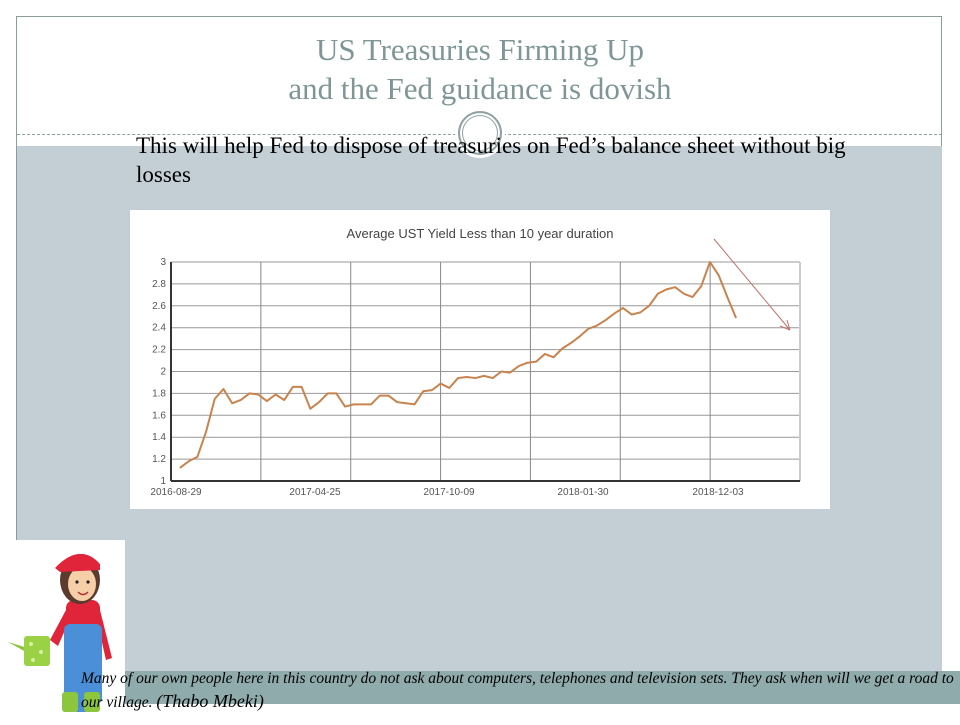 This screenshot has width=960, height=725. I want to click on trend-arrowhead-icon, so click(785, 325).